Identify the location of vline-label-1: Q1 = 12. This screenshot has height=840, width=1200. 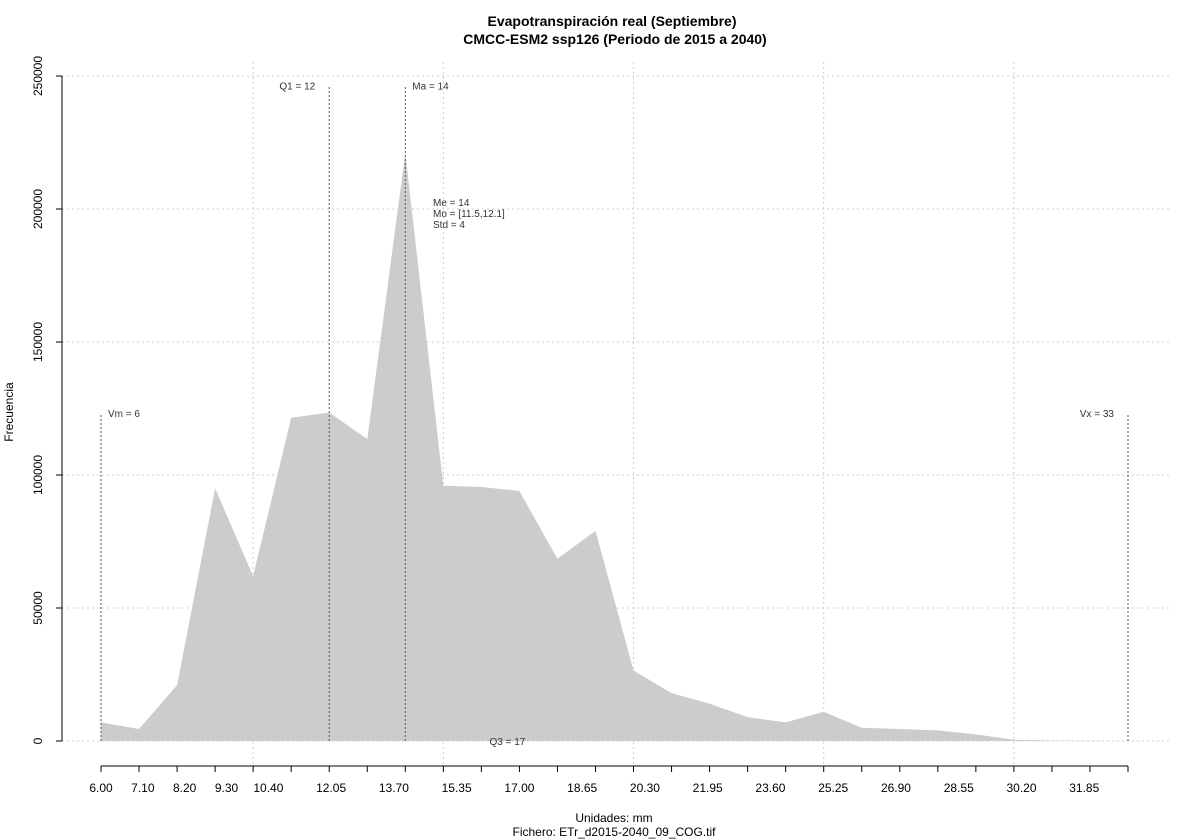
(297, 87).